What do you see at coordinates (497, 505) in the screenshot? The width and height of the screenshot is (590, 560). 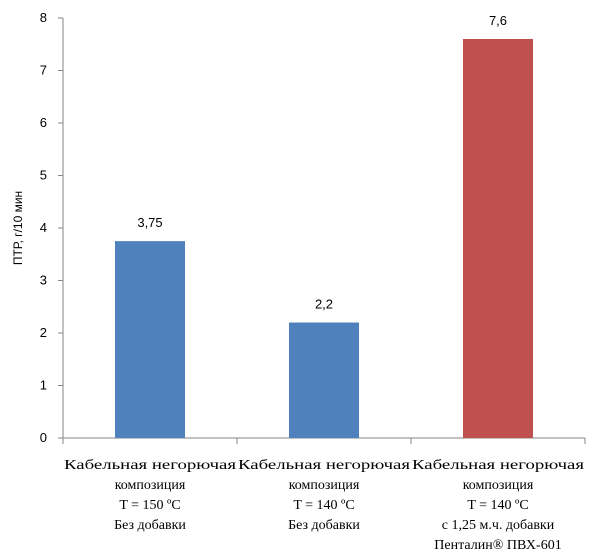 I see `category-label-3-line-3: T = 140 ºС` at bounding box center [497, 505].